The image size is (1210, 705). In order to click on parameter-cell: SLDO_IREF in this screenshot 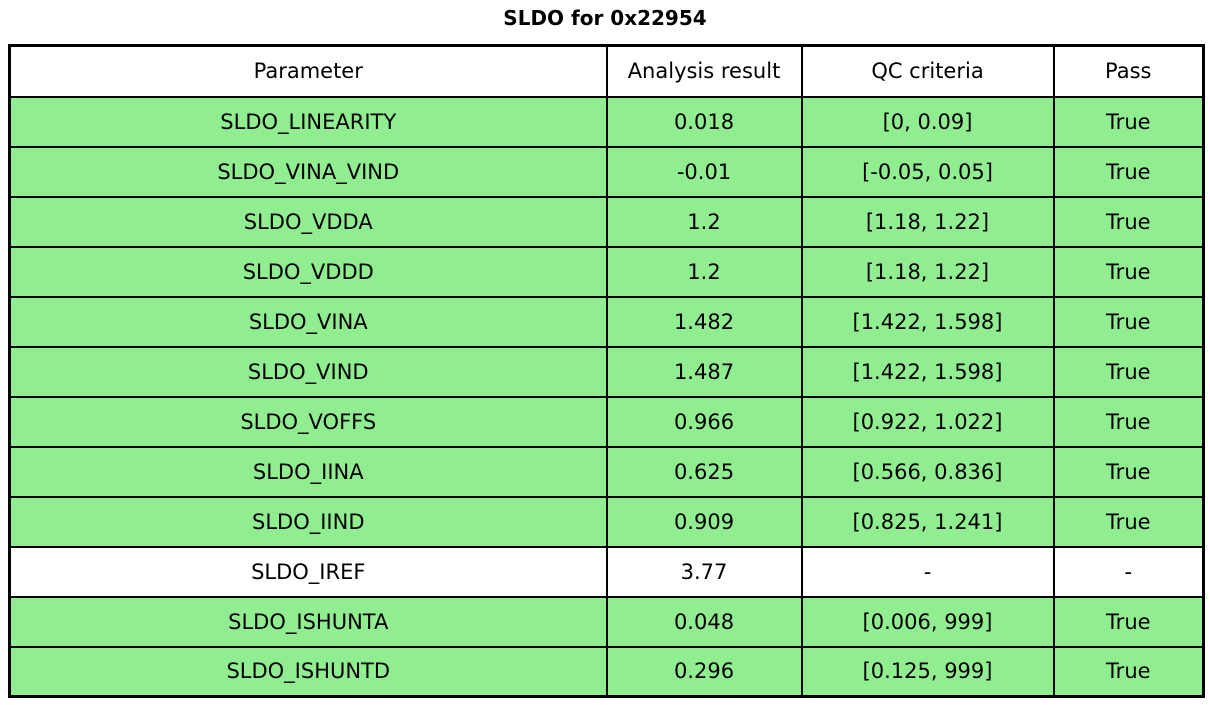, I will do `click(308, 571)`.